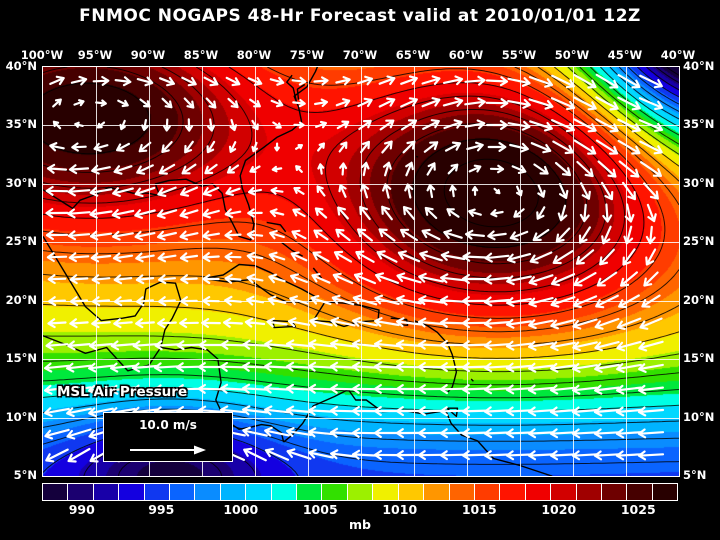 This screenshot has width=720, height=540. I want to click on coastline-antilles, so click(435, 356).